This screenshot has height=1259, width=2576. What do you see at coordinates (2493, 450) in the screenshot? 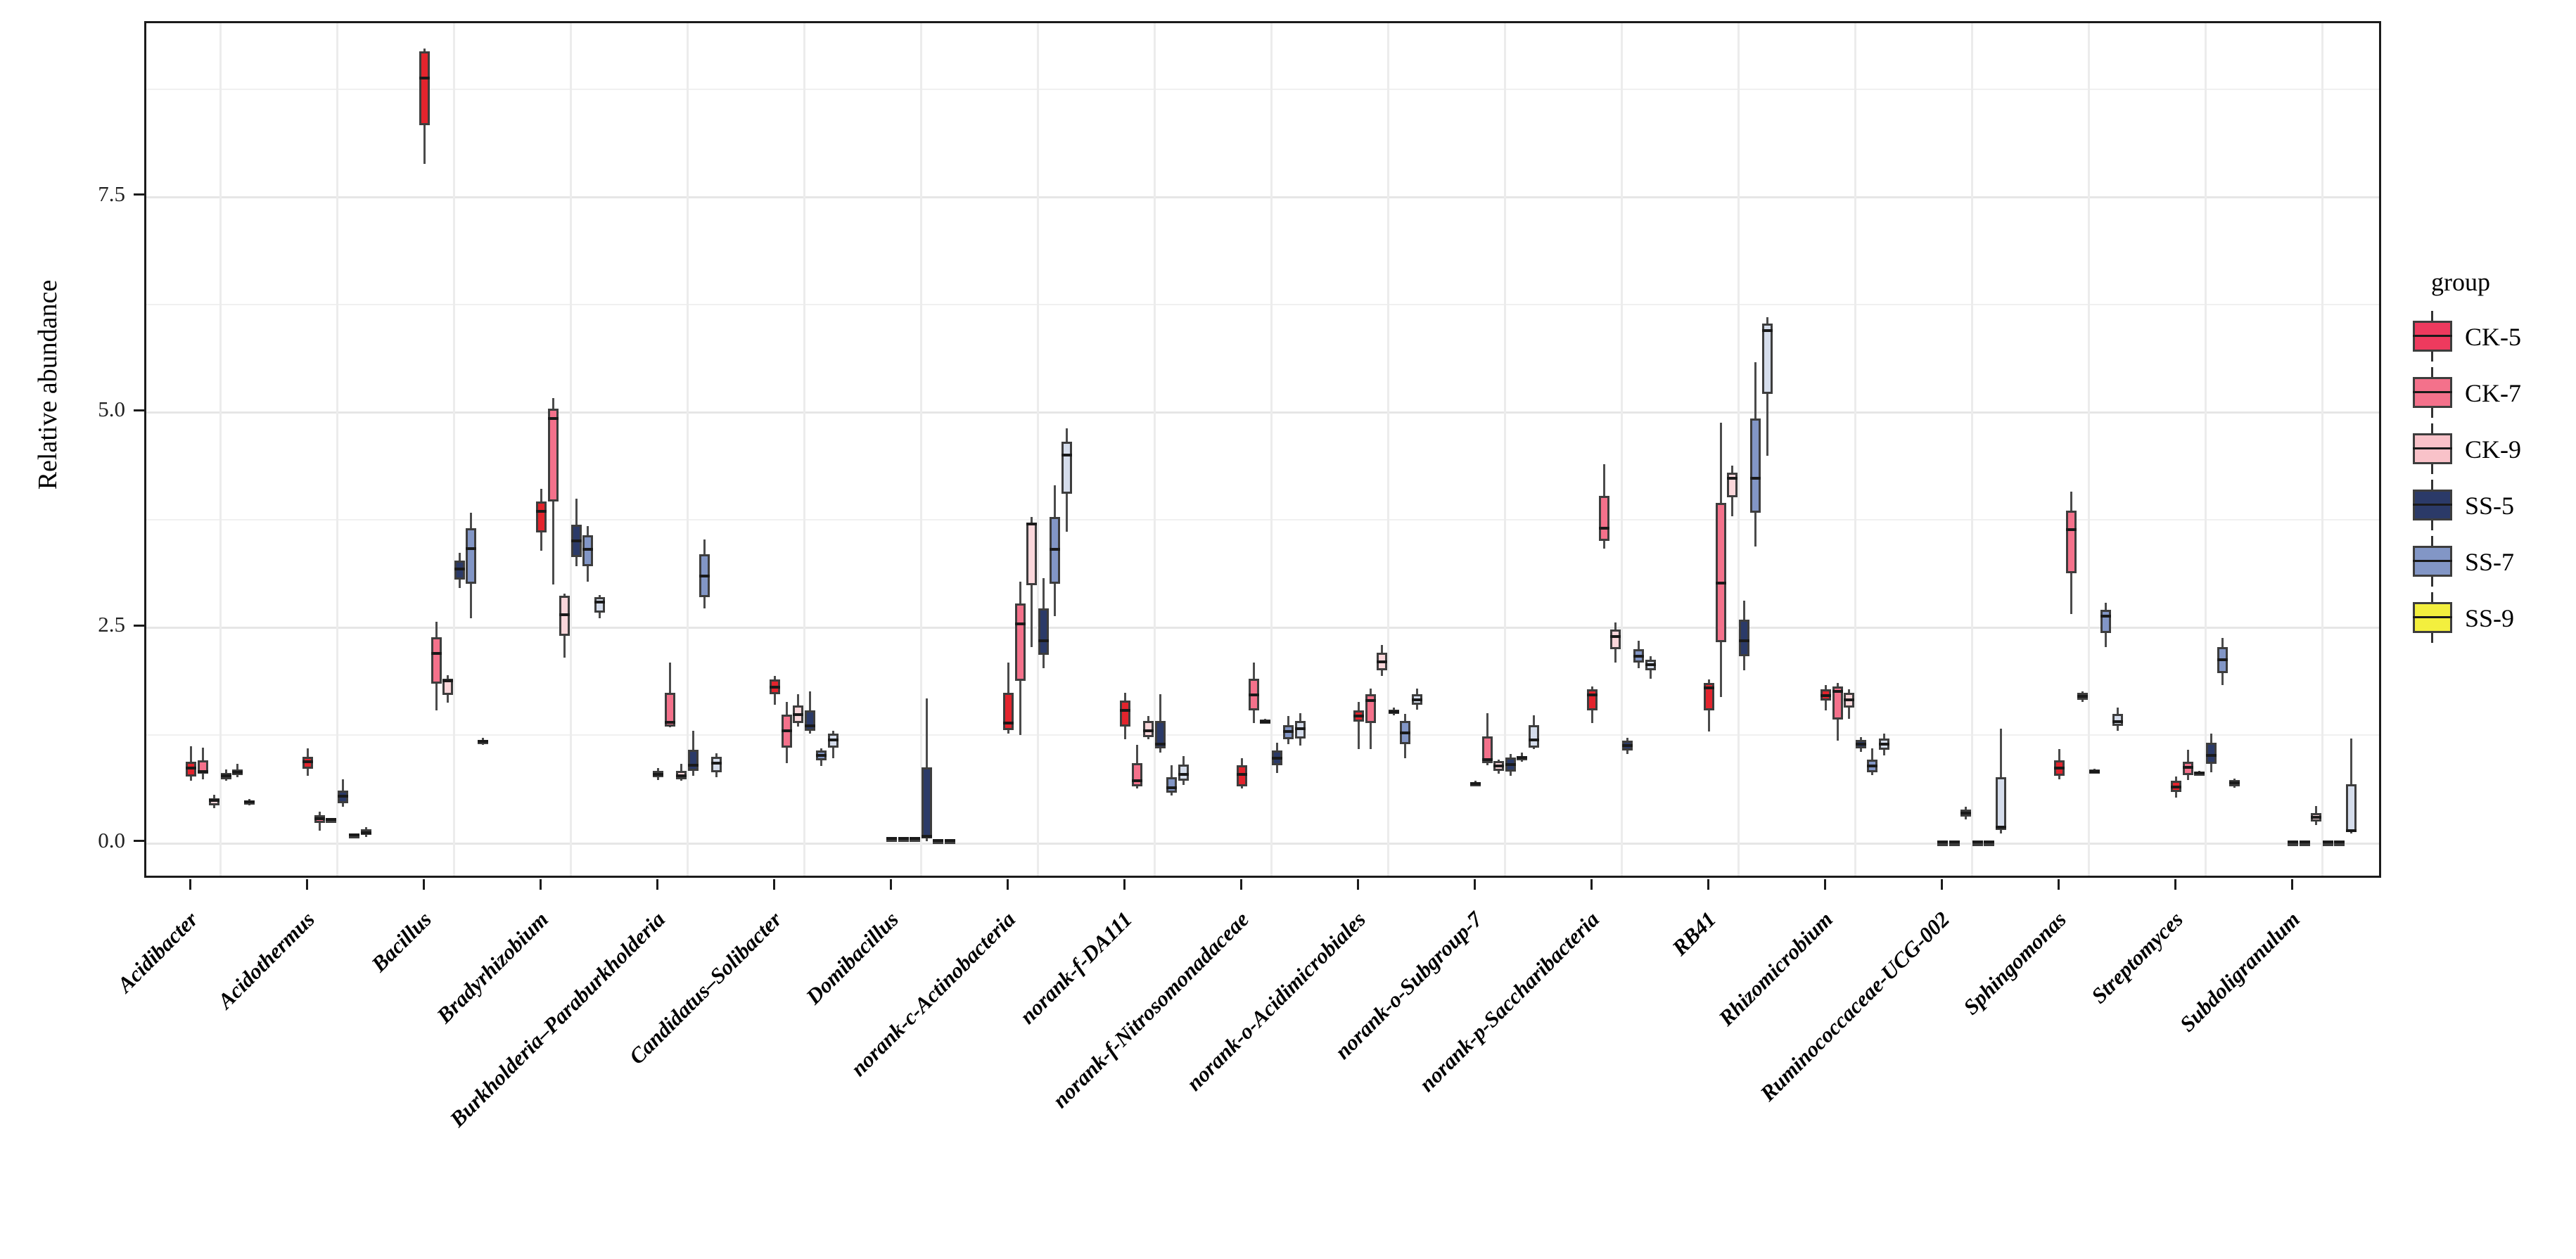
I see `legend-label-CK-9: CK-9` at bounding box center [2493, 450].